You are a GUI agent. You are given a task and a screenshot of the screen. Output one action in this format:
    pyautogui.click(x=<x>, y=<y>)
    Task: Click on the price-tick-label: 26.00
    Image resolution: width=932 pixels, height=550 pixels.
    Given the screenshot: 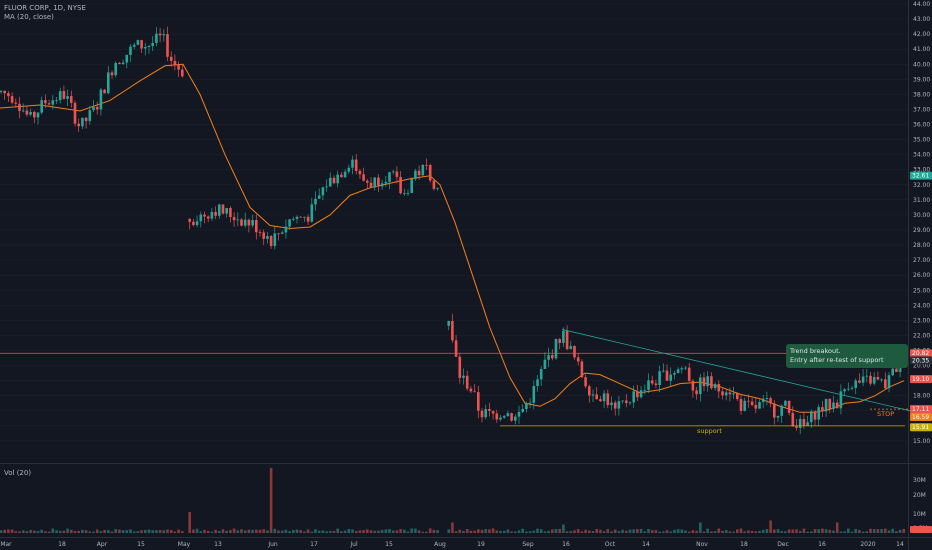 What is the action you would take?
    pyautogui.click(x=921, y=275)
    